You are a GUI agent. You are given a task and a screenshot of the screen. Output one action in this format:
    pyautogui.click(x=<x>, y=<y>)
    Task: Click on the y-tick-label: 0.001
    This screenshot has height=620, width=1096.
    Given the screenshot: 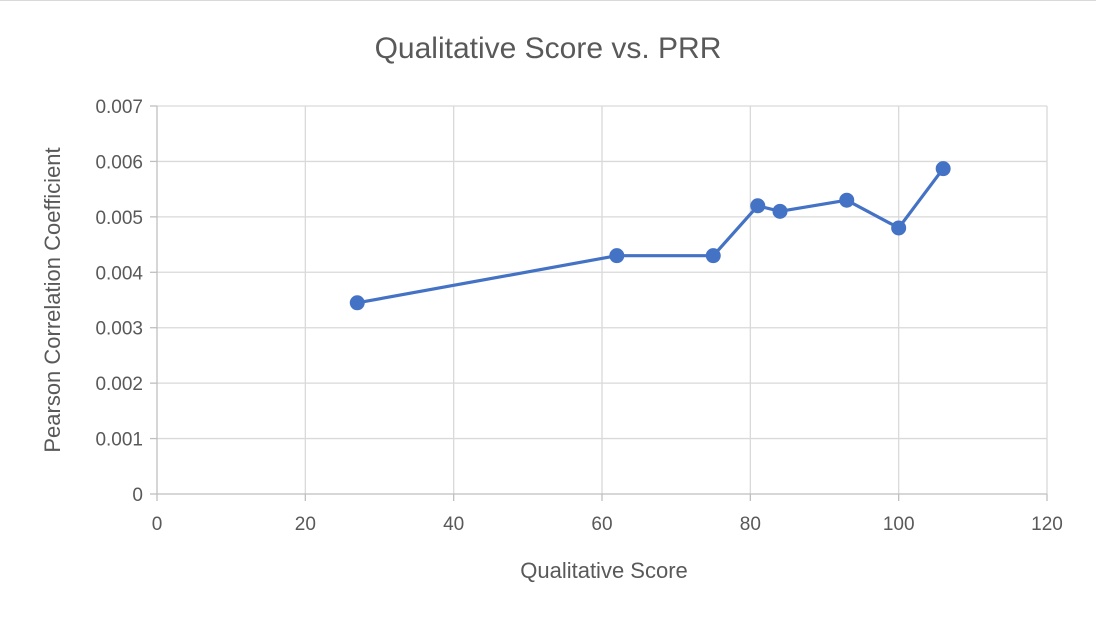 What is the action you would take?
    pyautogui.click(x=119, y=440)
    